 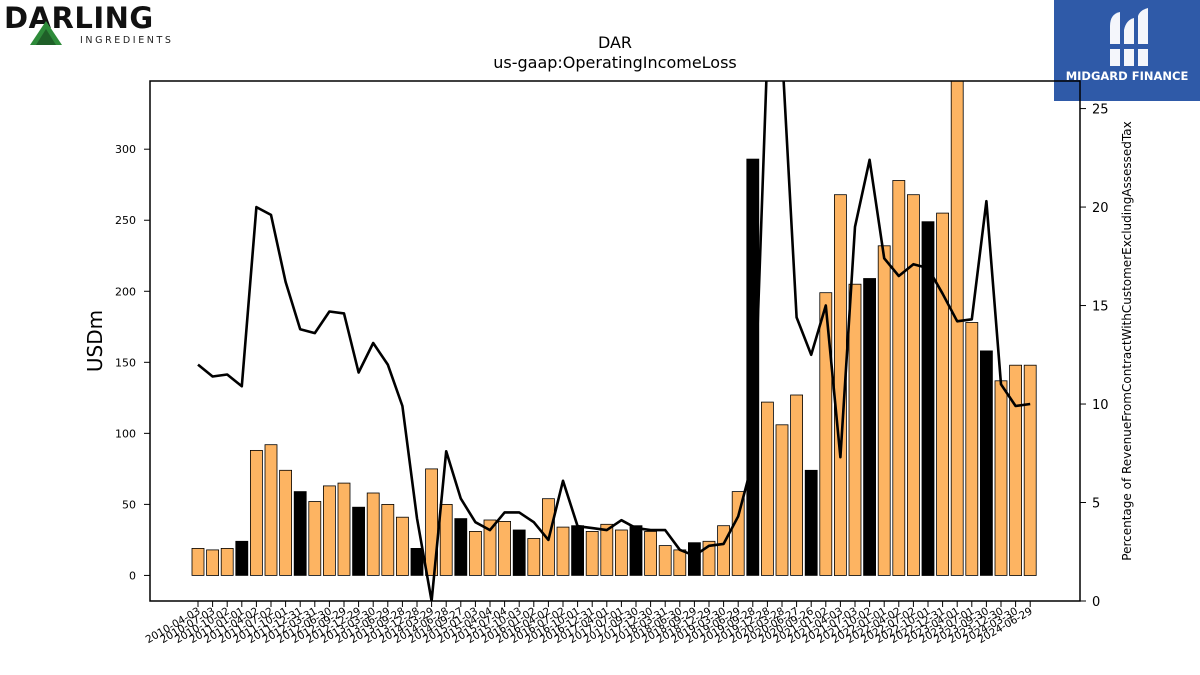 What do you see at coordinates (1128, 37) in the screenshot?
I see `midgard-emblem-icon` at bounding box center [1128, 37].